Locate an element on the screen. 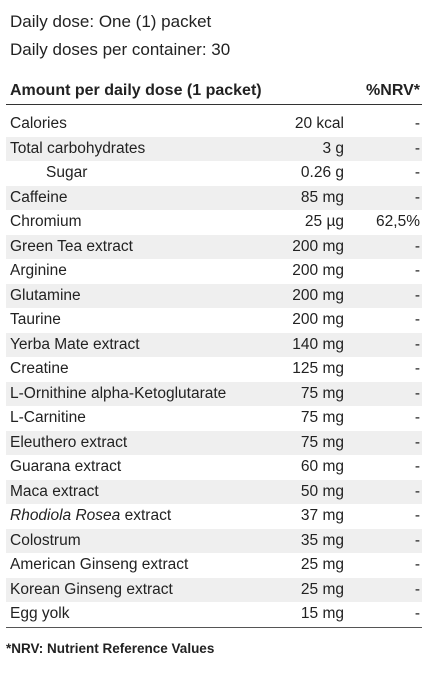 The height and width of the screenshot is (680, 430). nutrient-name: Korean Ginseng extract is located at coordinates (91, 590).